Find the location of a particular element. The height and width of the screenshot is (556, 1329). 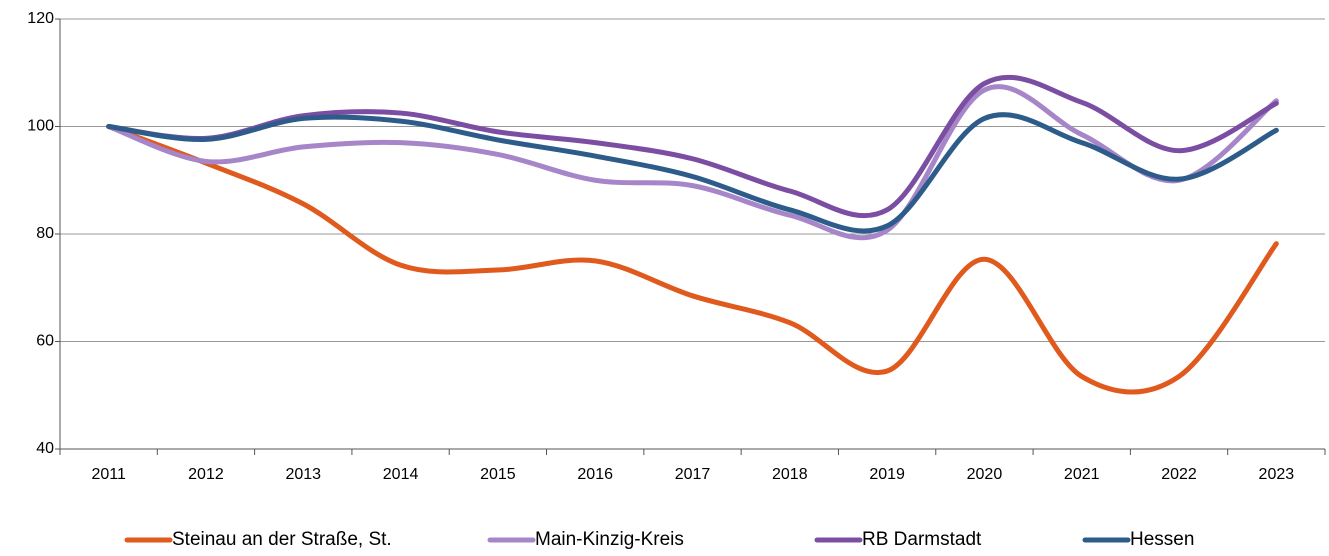

x-tick-label: 2017 is located at coordinates (693, 474).